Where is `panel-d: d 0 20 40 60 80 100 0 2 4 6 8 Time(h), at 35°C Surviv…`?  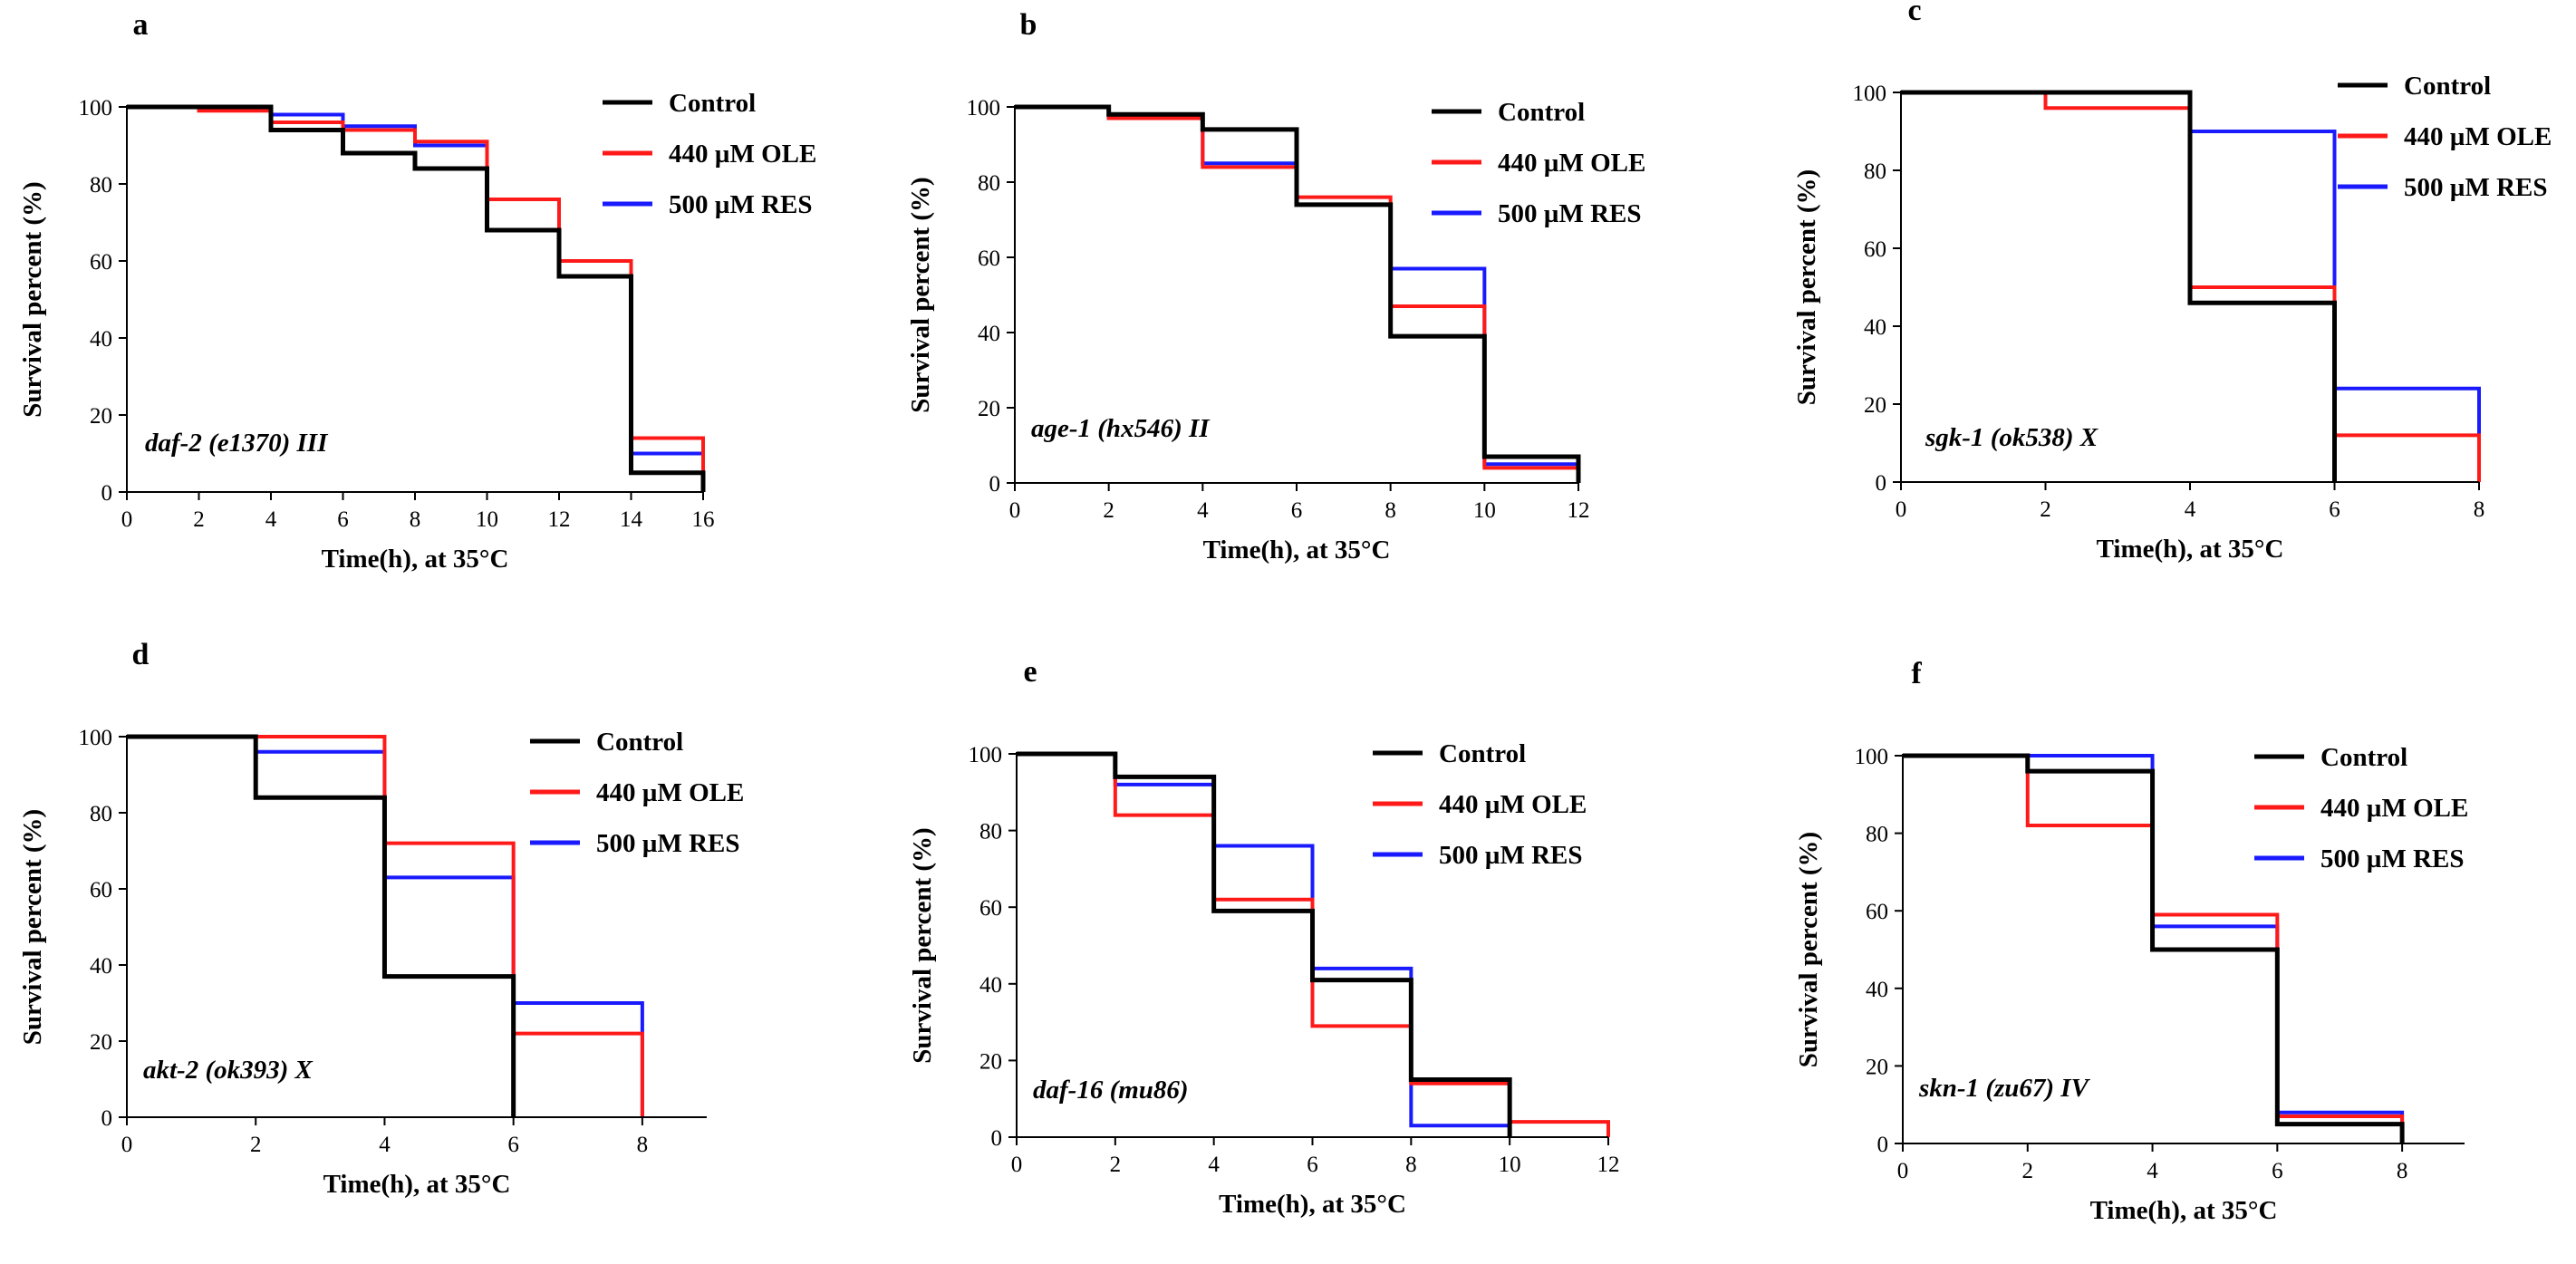 panel-d: d 0 20 40 60 80 100 0 2 4 6 8 Time(h), at 35°C Surviv… is located at coordinates (381, 918).